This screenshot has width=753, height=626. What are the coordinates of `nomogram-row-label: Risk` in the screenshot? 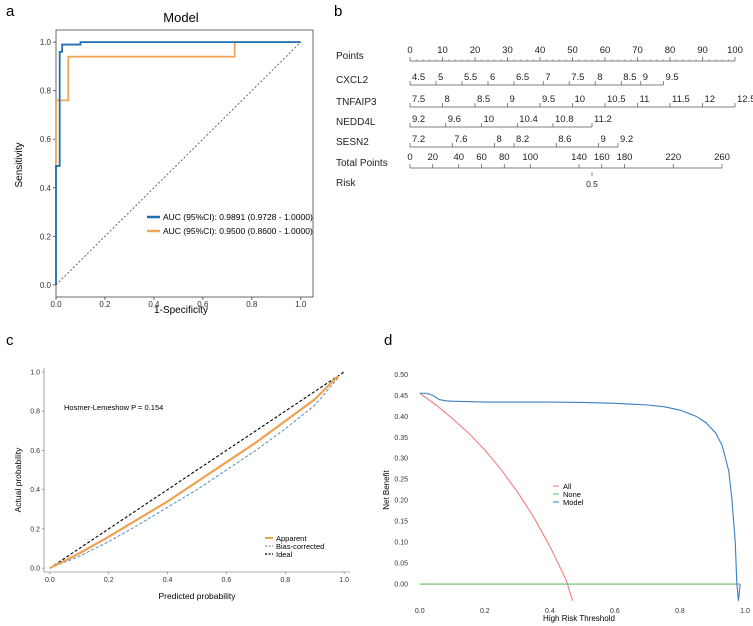 It's located at (346, 183).